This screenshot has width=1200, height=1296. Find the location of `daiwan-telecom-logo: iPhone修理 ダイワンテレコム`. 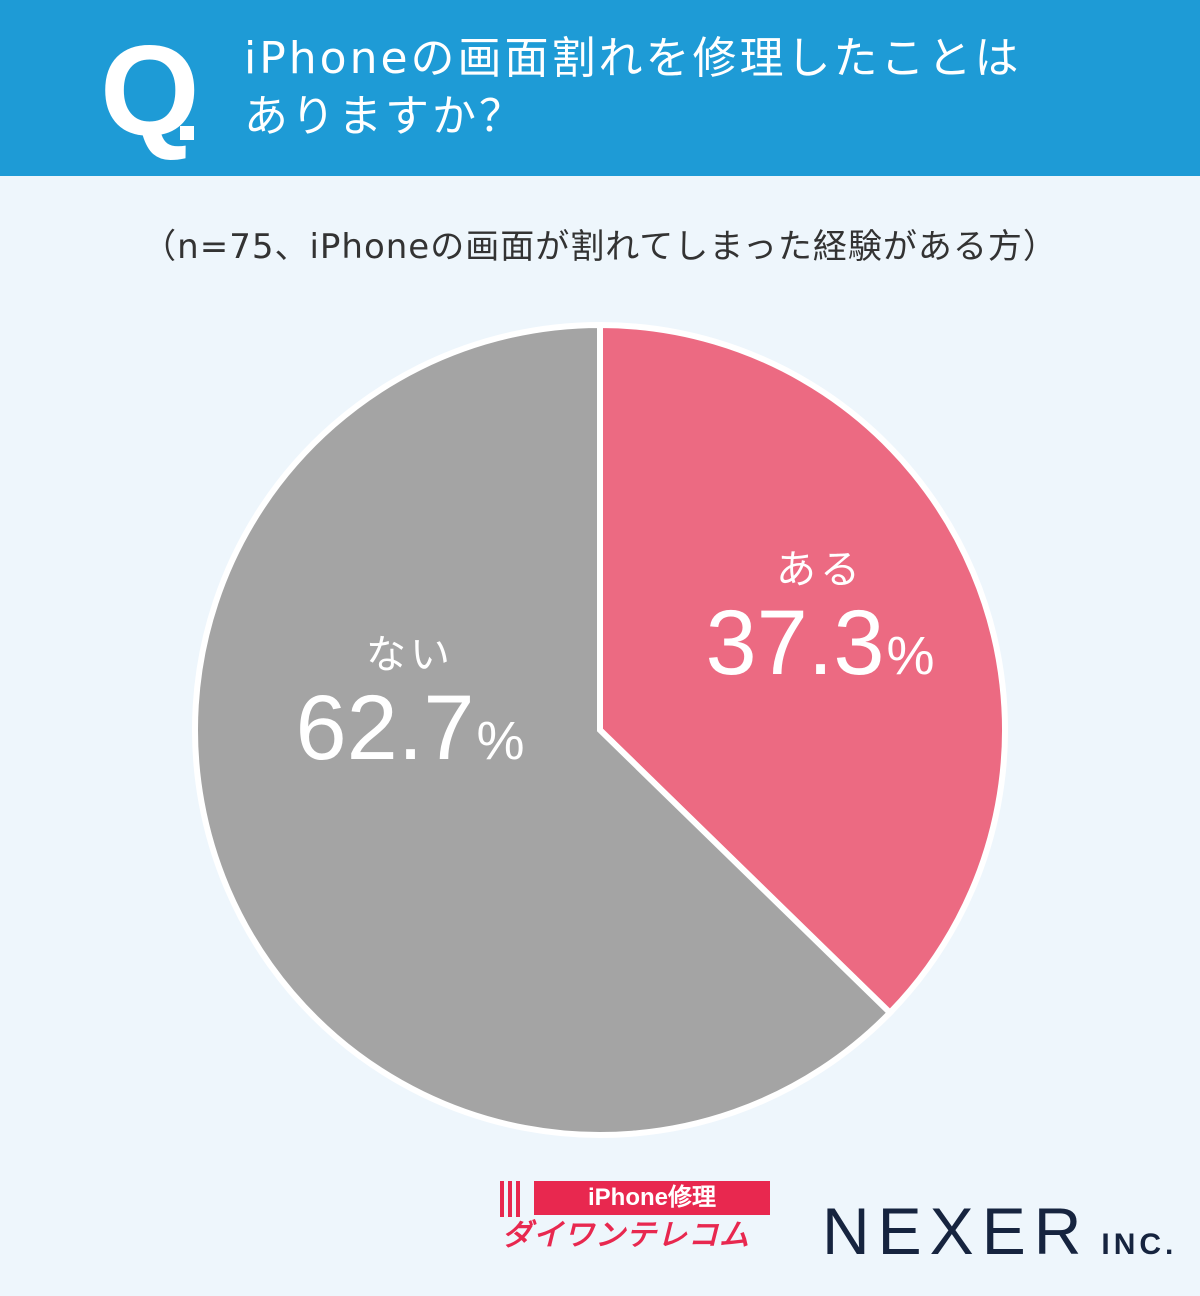

daiwan-telecom-logo: iPhone修理 ダイワンテレコム is located at coordinates (636, 1216).